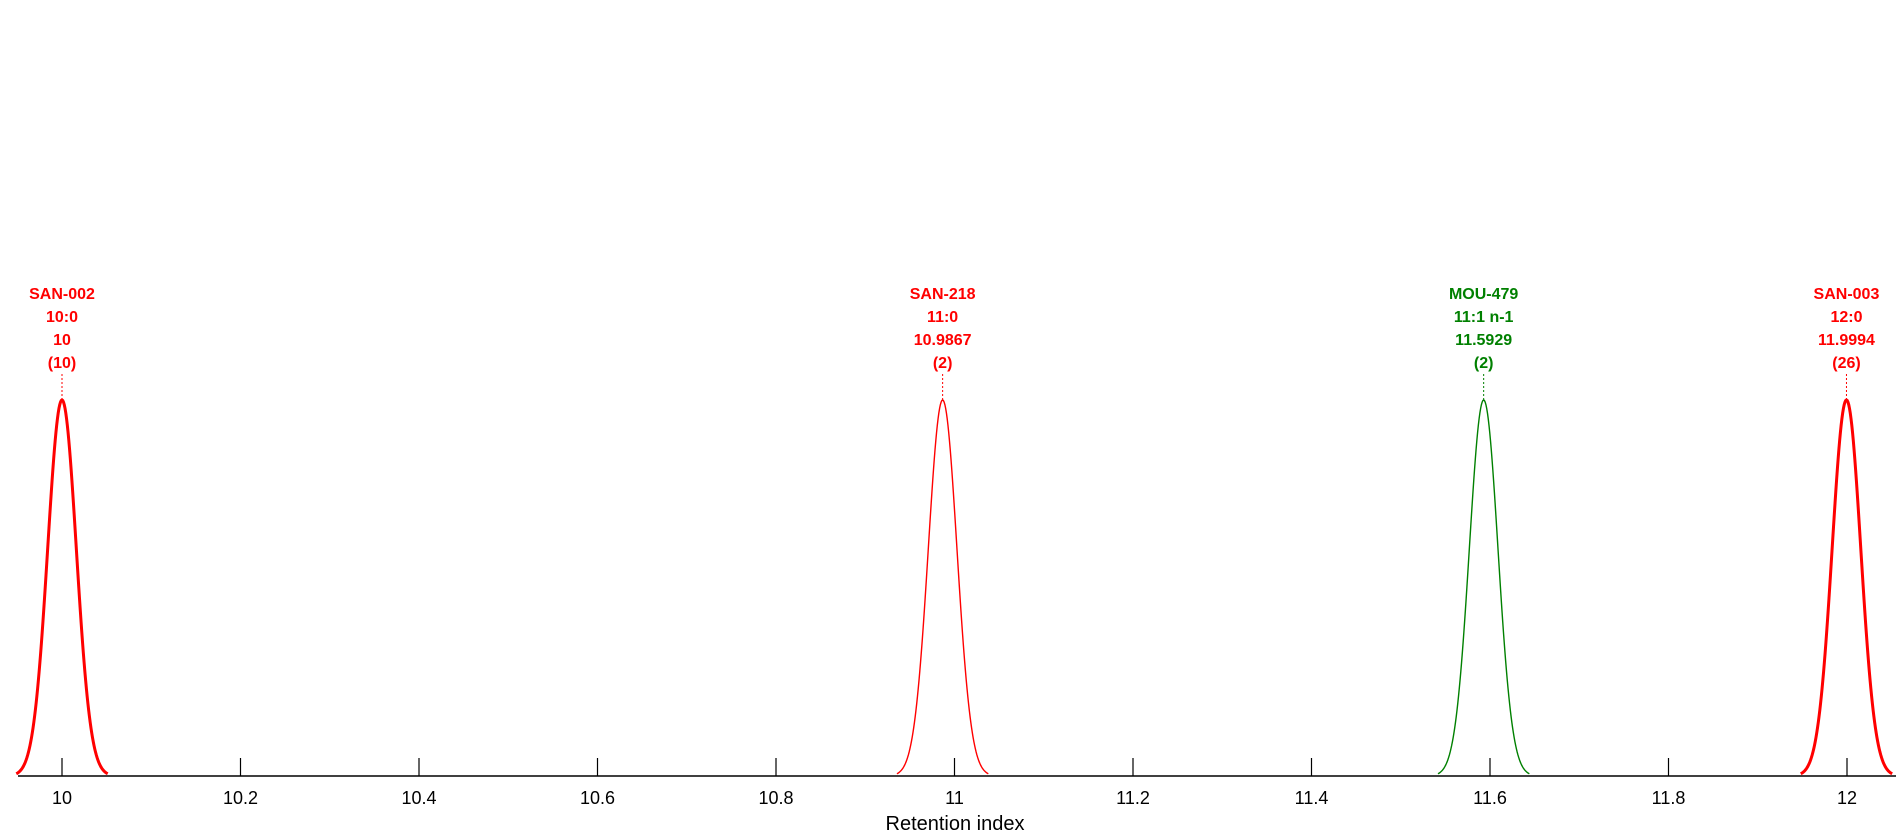 This screenshot has width=1898, height=836. I want to click on x-axis-label: Retention index, so click(955, 824).